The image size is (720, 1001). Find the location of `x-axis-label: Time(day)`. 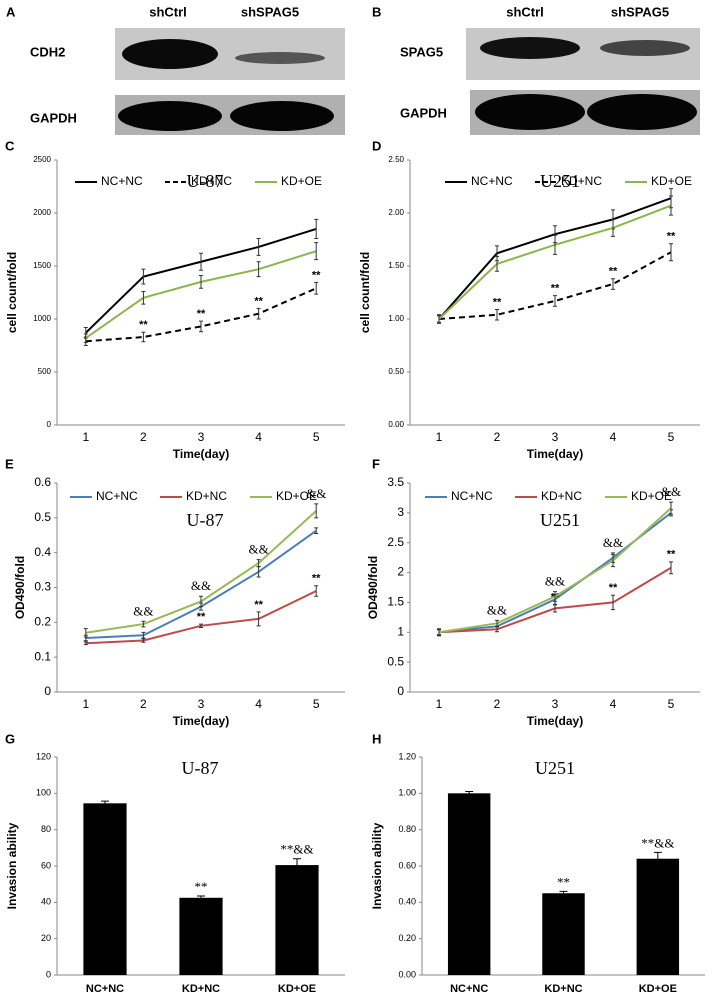

x-axis-label: Time(day) is located at coordinates (555, 454).